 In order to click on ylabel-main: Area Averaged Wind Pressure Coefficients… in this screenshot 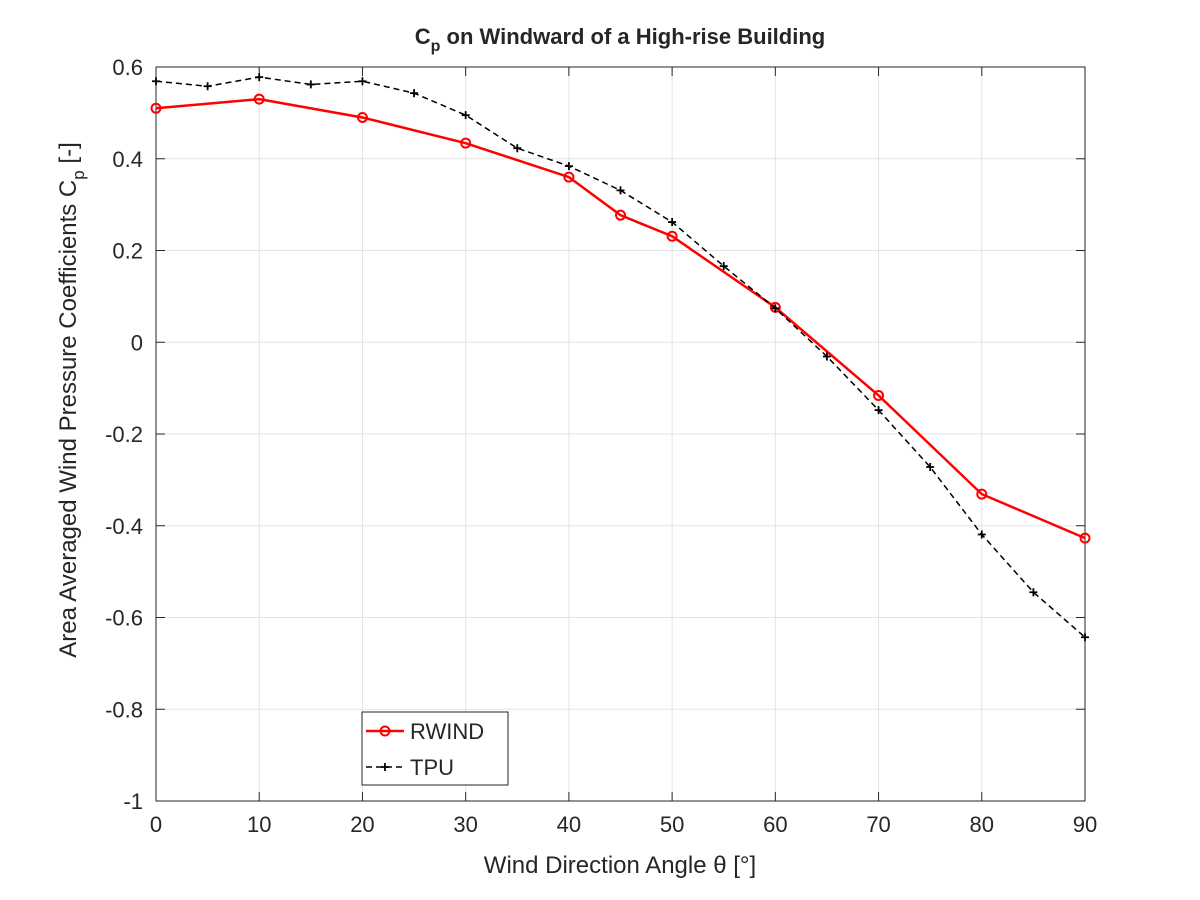, I will do `click(68, 419)`.